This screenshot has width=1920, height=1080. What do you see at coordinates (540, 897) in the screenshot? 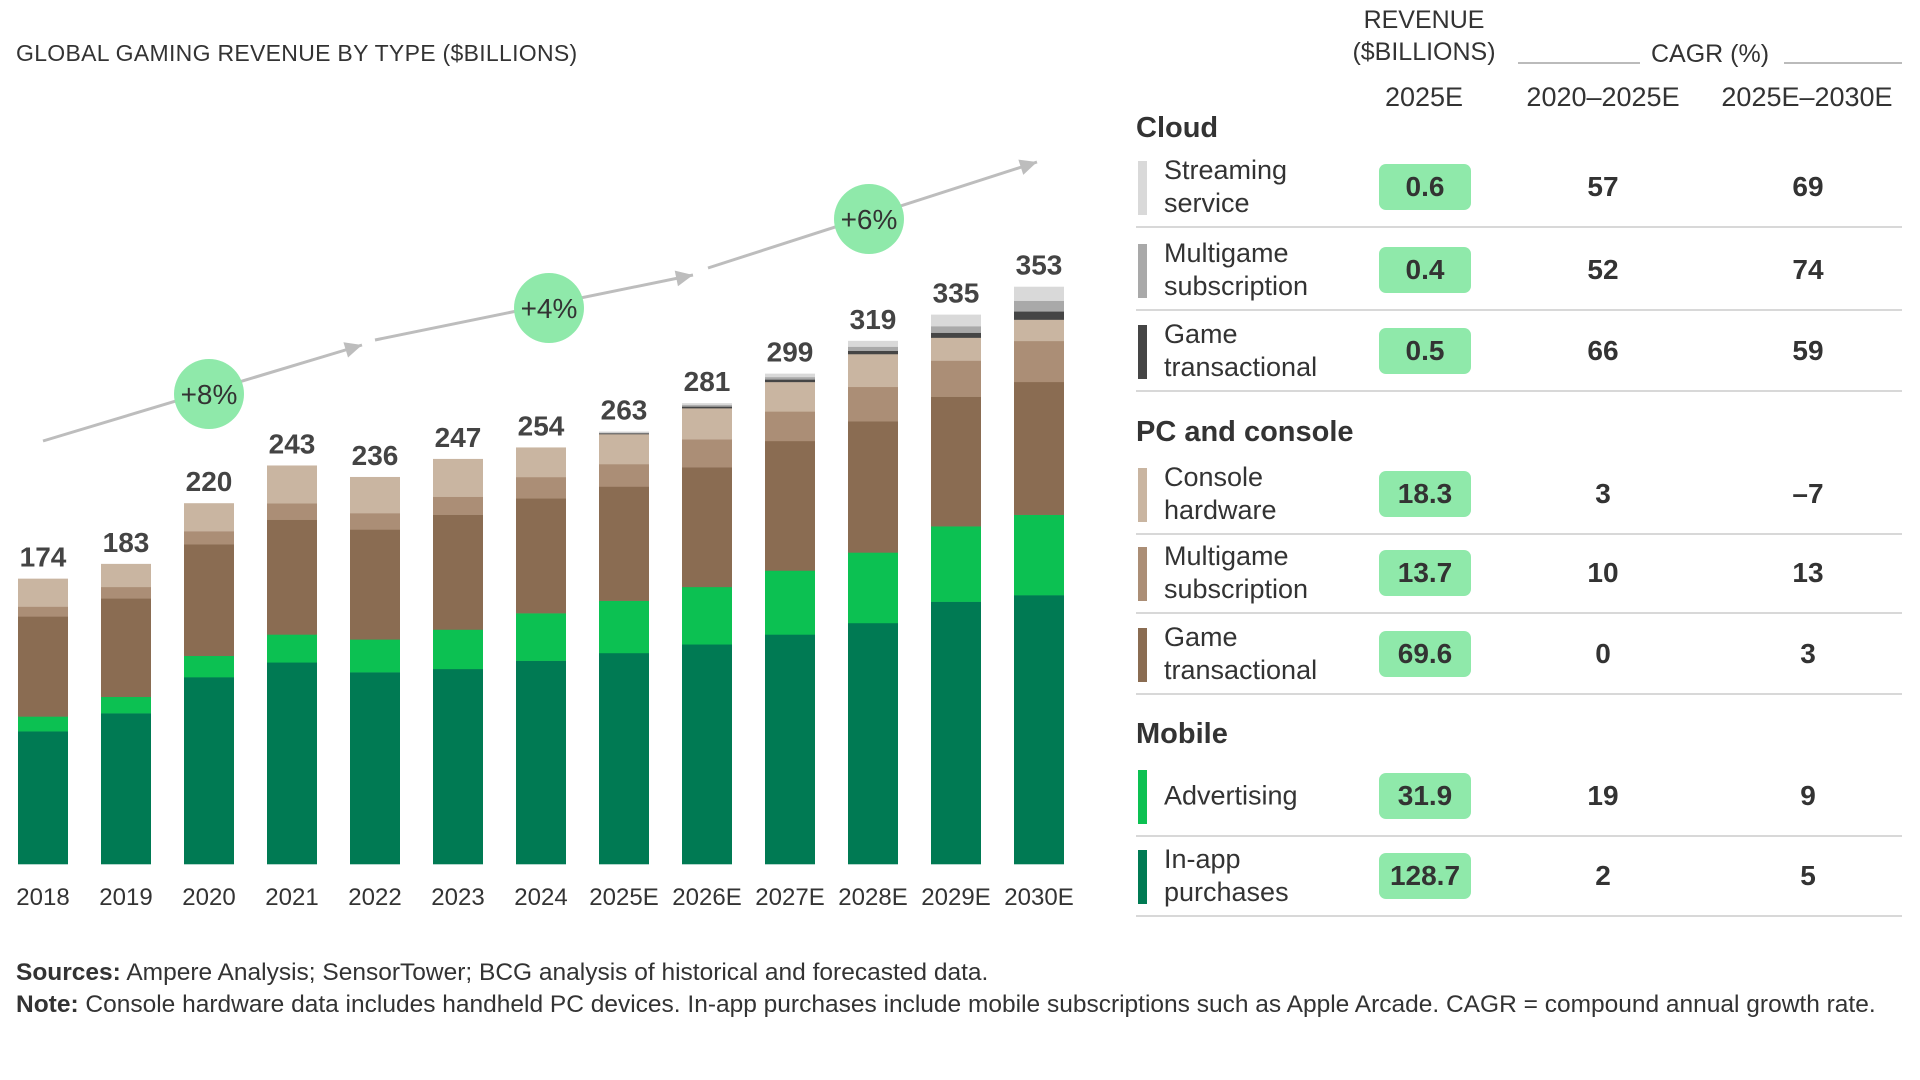
I see `x-tick-label: 2024` at bounding box center [540, 897].